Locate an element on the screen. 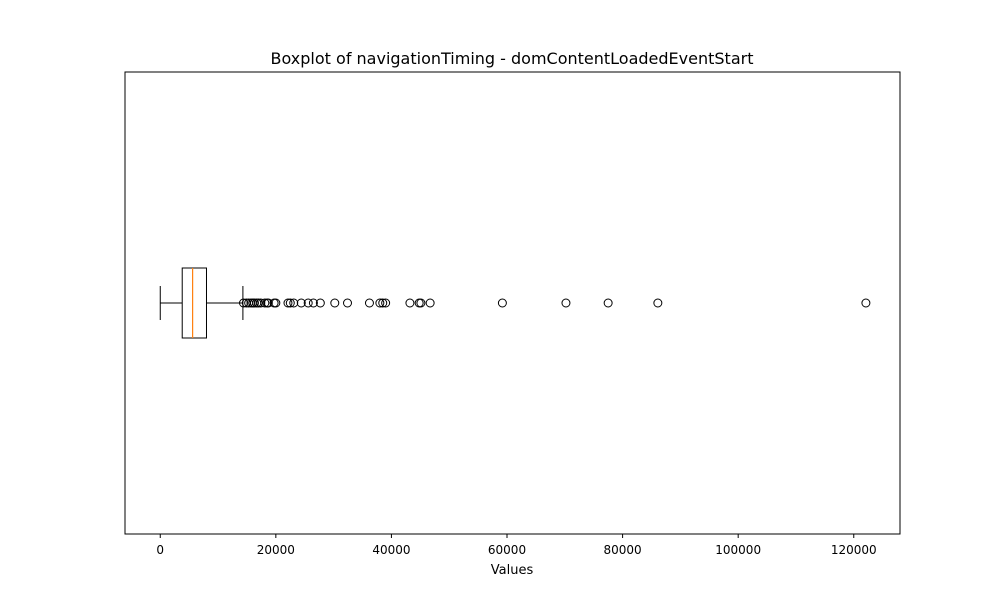 This screenshot has width=1000, height=600. box-element is located at coordinates (201, 303).